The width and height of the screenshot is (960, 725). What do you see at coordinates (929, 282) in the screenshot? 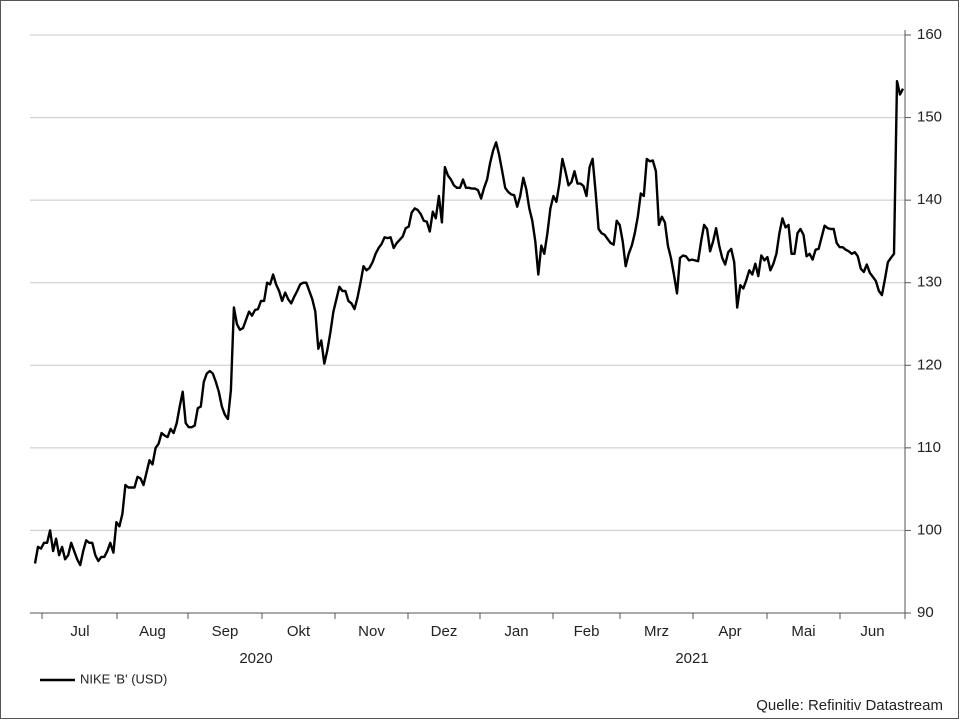
I see `y-tick-label: 130` at bounding box center [929, 282].